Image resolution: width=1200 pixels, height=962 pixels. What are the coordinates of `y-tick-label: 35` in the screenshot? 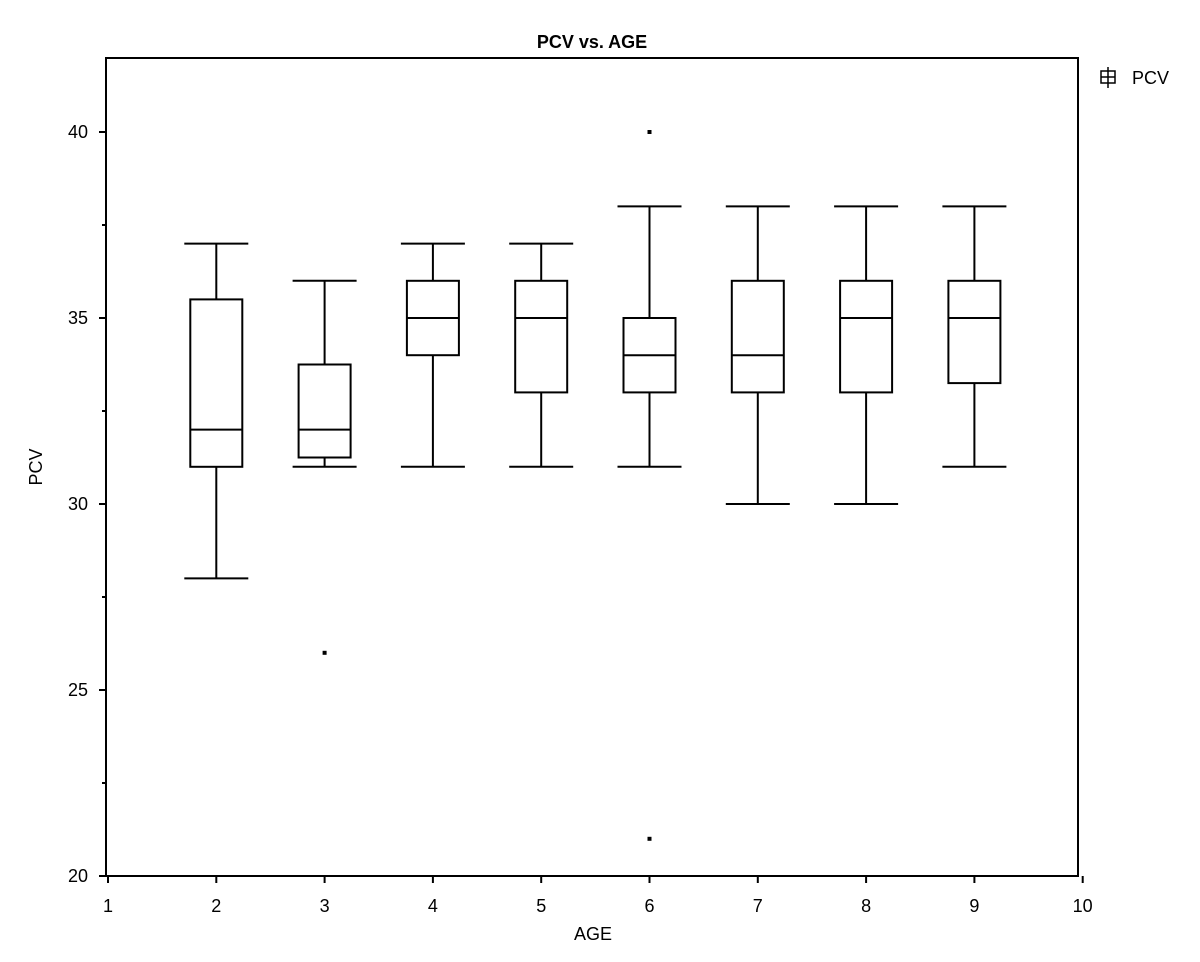 It's located at (78, 318).